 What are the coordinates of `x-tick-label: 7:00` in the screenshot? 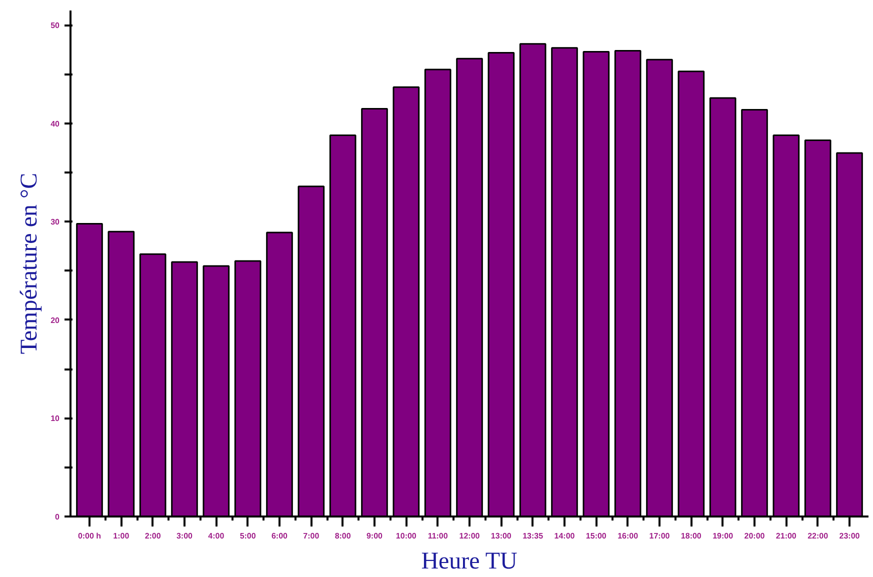 It's located at (311, 536).